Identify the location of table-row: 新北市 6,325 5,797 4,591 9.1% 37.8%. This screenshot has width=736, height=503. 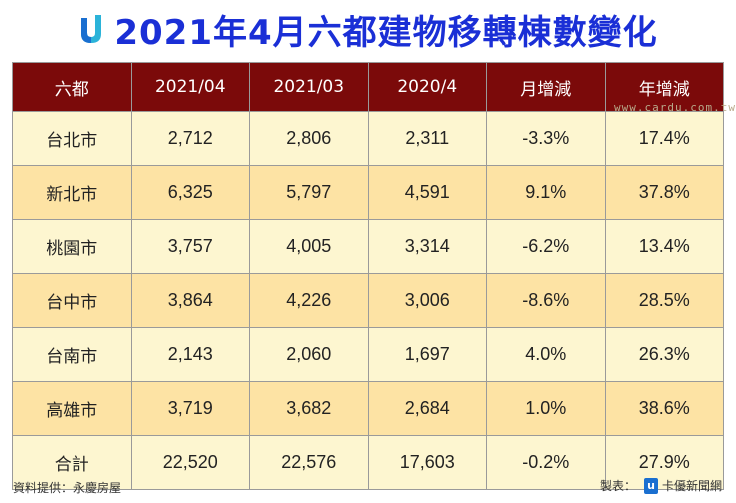
(368, 192).